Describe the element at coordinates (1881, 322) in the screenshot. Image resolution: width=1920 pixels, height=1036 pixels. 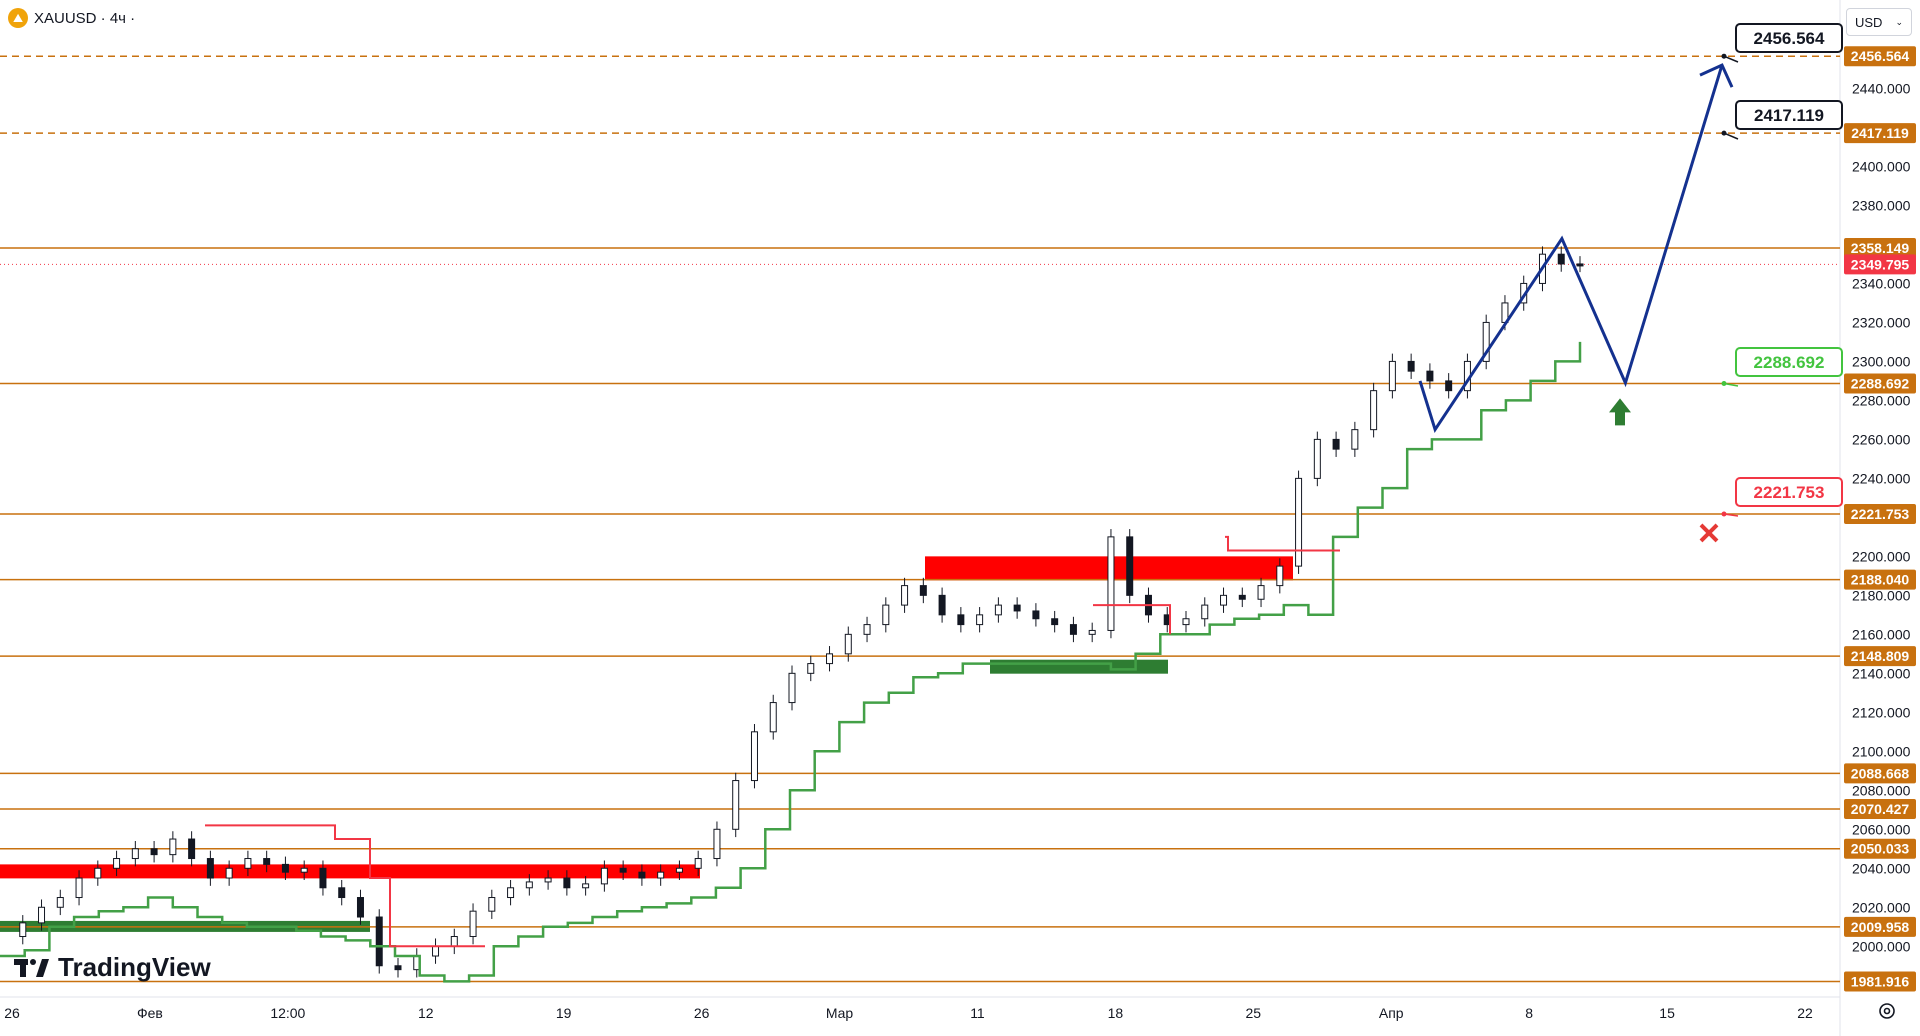
I see `price-tick-label: 2320.000` at that location.